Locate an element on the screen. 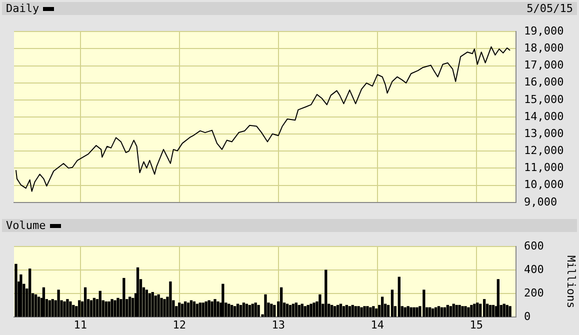 The width and height of the screenshot is (579, 335). y-tick-label: 600 is located at coordinates (534, 245).